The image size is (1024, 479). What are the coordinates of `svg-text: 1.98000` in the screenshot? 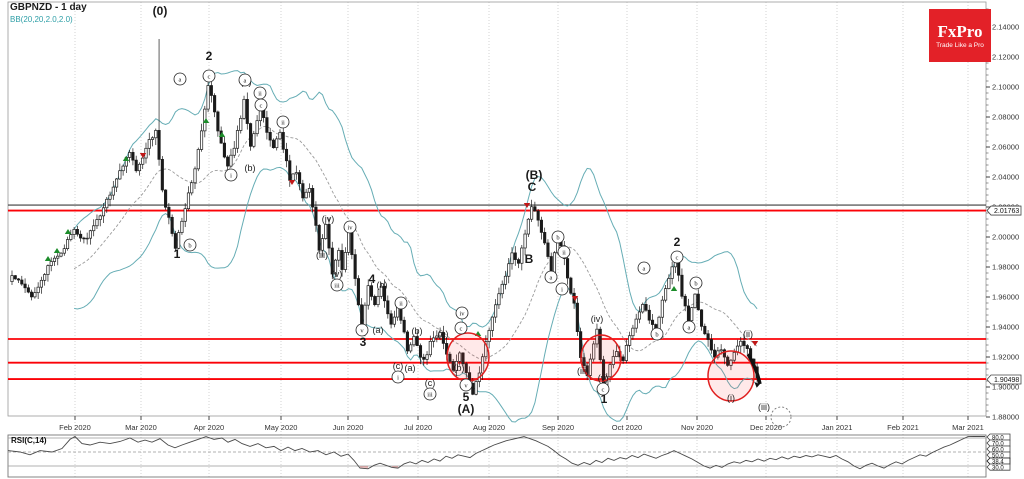 It's located at (1005, 267).